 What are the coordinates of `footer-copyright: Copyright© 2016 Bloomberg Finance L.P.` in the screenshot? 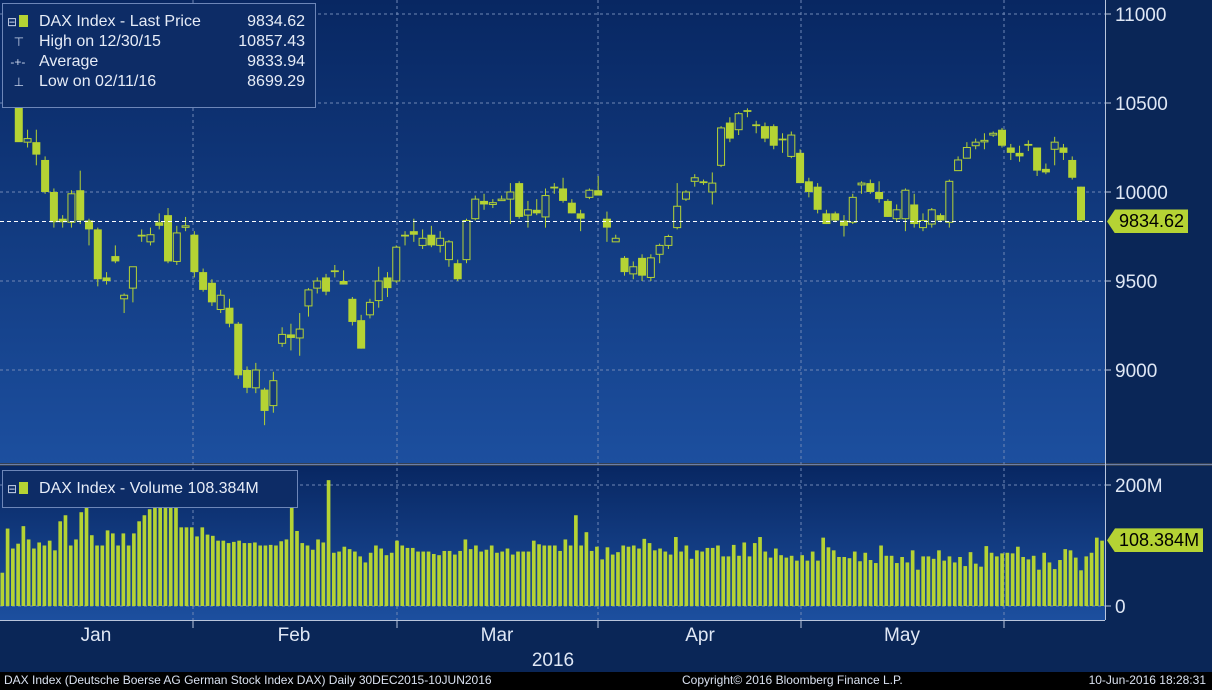 It's located at (792, 680).